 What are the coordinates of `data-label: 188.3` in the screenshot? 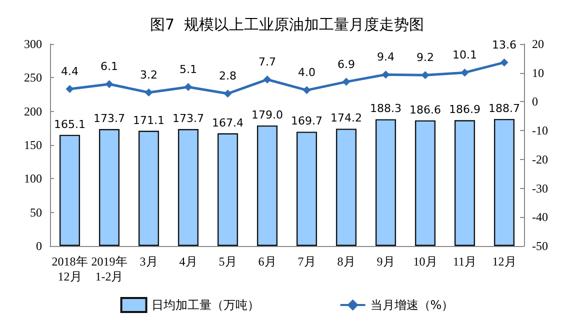 It's located at (386, 109).